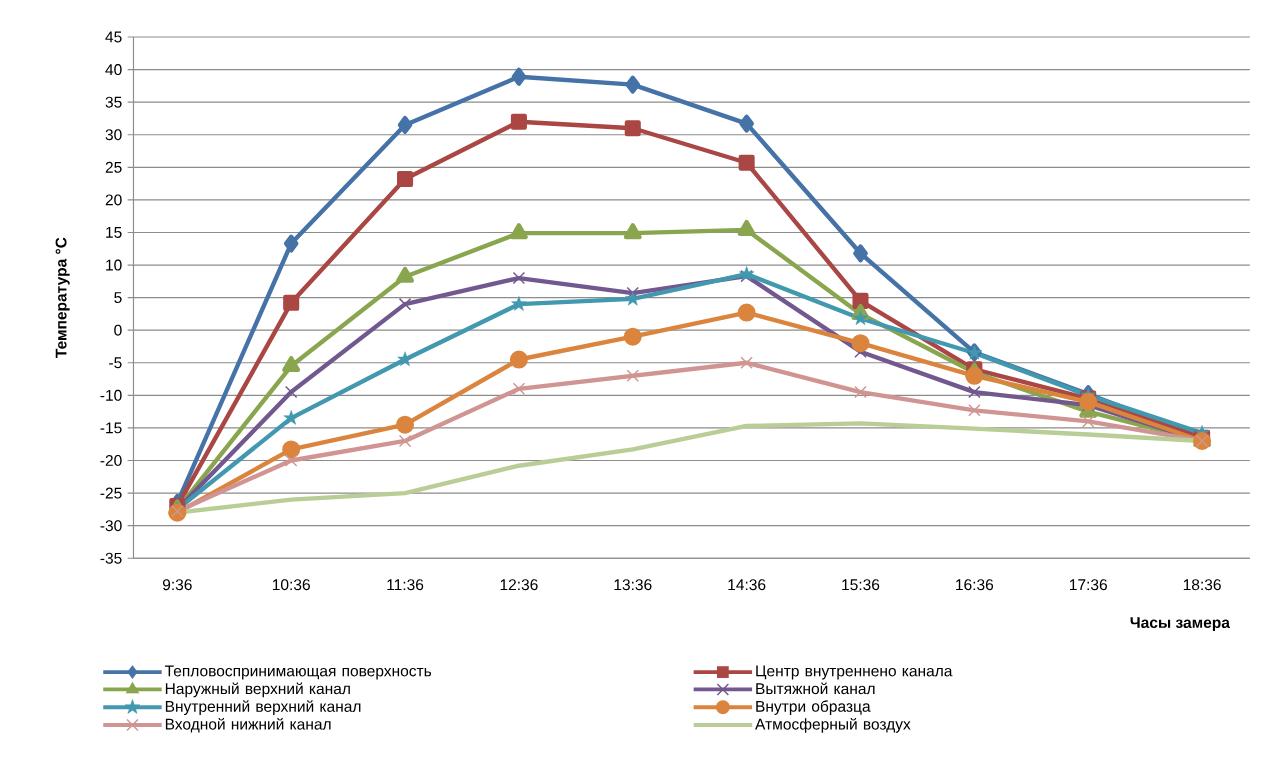 The width and height of the screenshot is (1285, 782). Describe the element at coordinates (113, 102) in the screenshot. I see `y-tick-label: 35` at that location.